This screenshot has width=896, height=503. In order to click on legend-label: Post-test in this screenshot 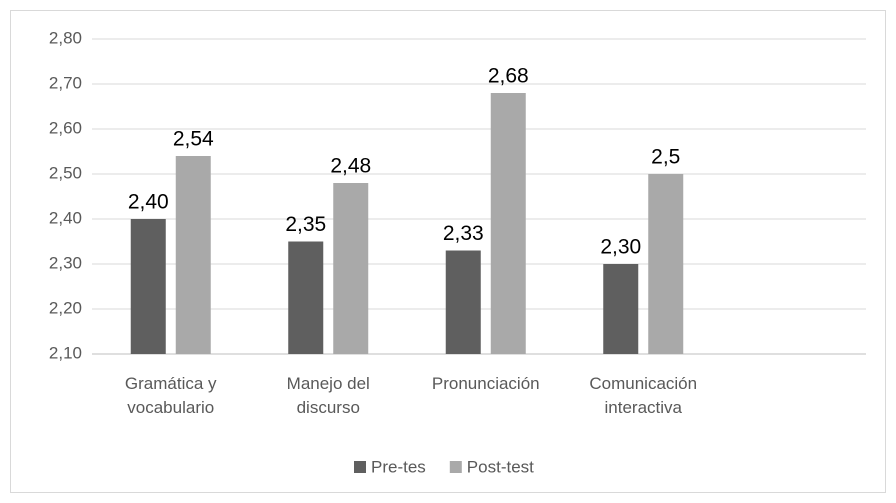, I will do `click(500, 466)`.